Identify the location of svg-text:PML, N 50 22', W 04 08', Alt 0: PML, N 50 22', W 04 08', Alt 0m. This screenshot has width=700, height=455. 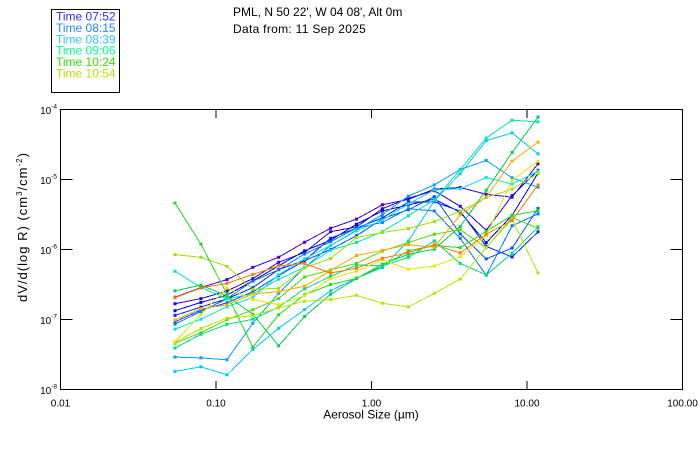
(317, 12).